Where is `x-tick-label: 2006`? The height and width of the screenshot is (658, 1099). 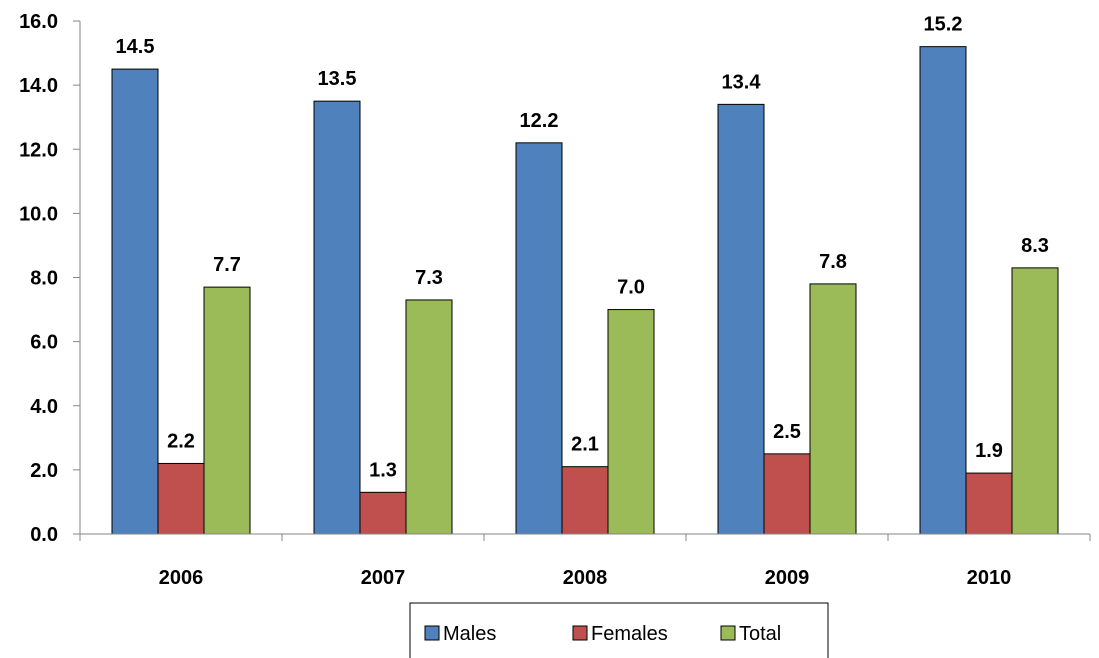 x-tick-label: 2006 is located at coordinates (181, 578).